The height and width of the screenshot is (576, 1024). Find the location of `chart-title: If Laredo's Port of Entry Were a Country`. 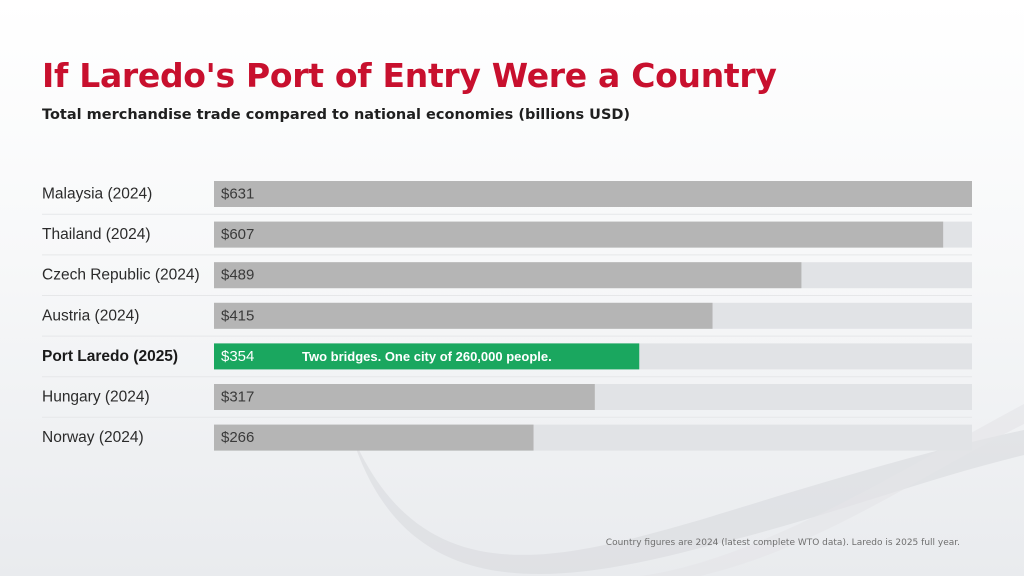

chart-title: If Laredo's Port of Entry Were a Country is located at coordinates (409, 75).